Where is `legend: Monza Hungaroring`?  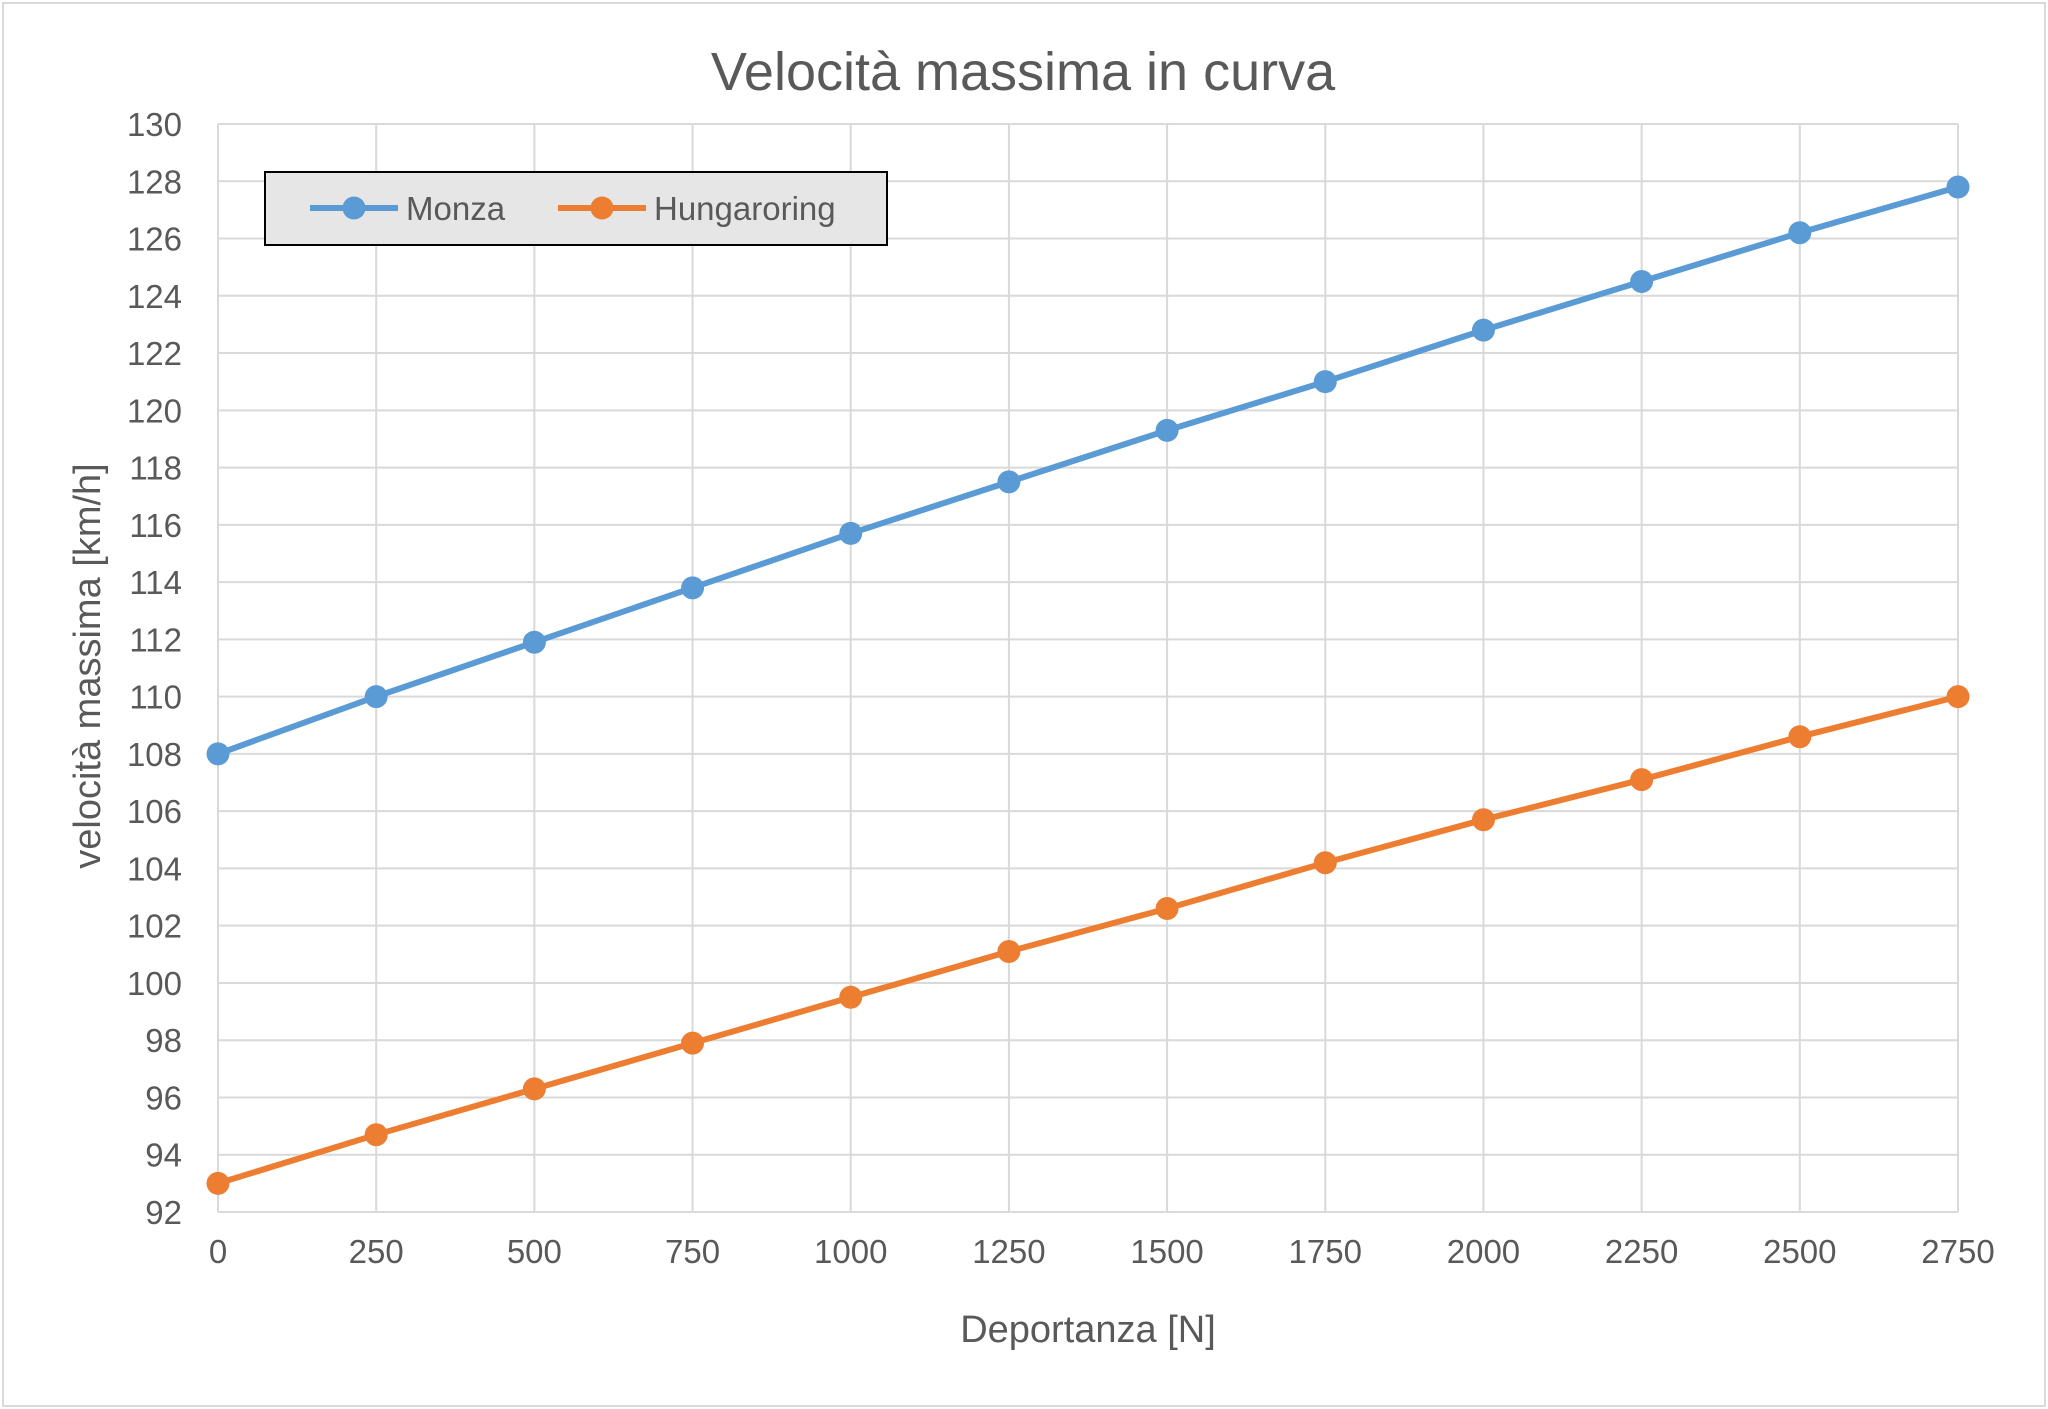
legend: Monza Hungaroring is located at coordinates (576, 208).